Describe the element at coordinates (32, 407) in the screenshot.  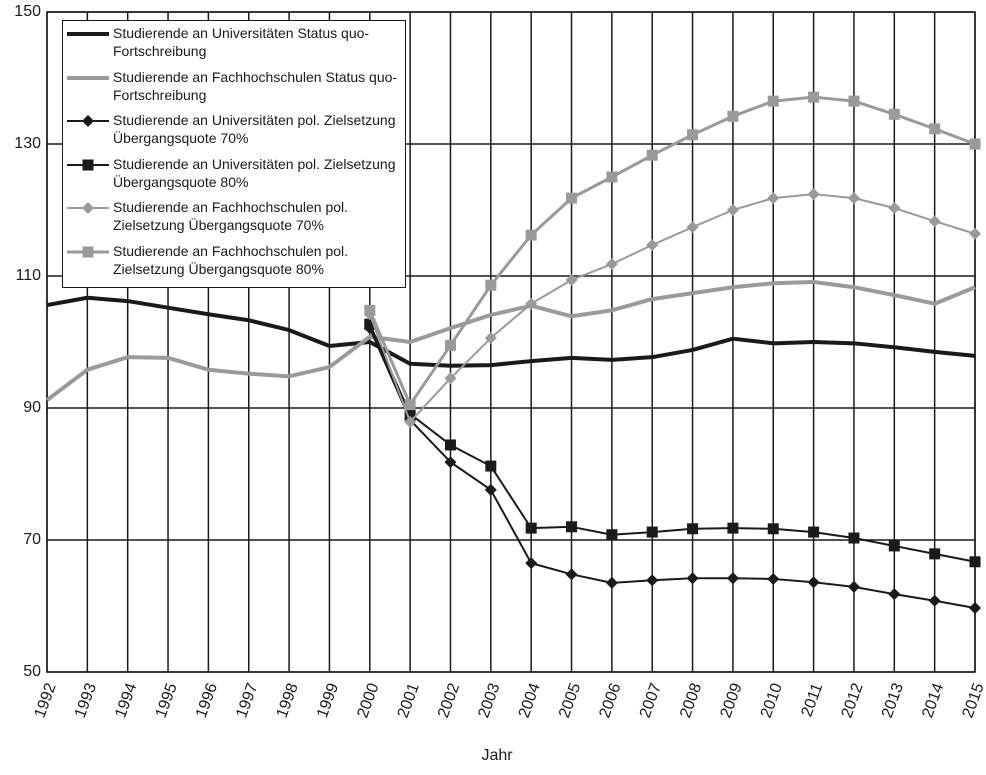
I see `y-tick-label: 90` at that location.